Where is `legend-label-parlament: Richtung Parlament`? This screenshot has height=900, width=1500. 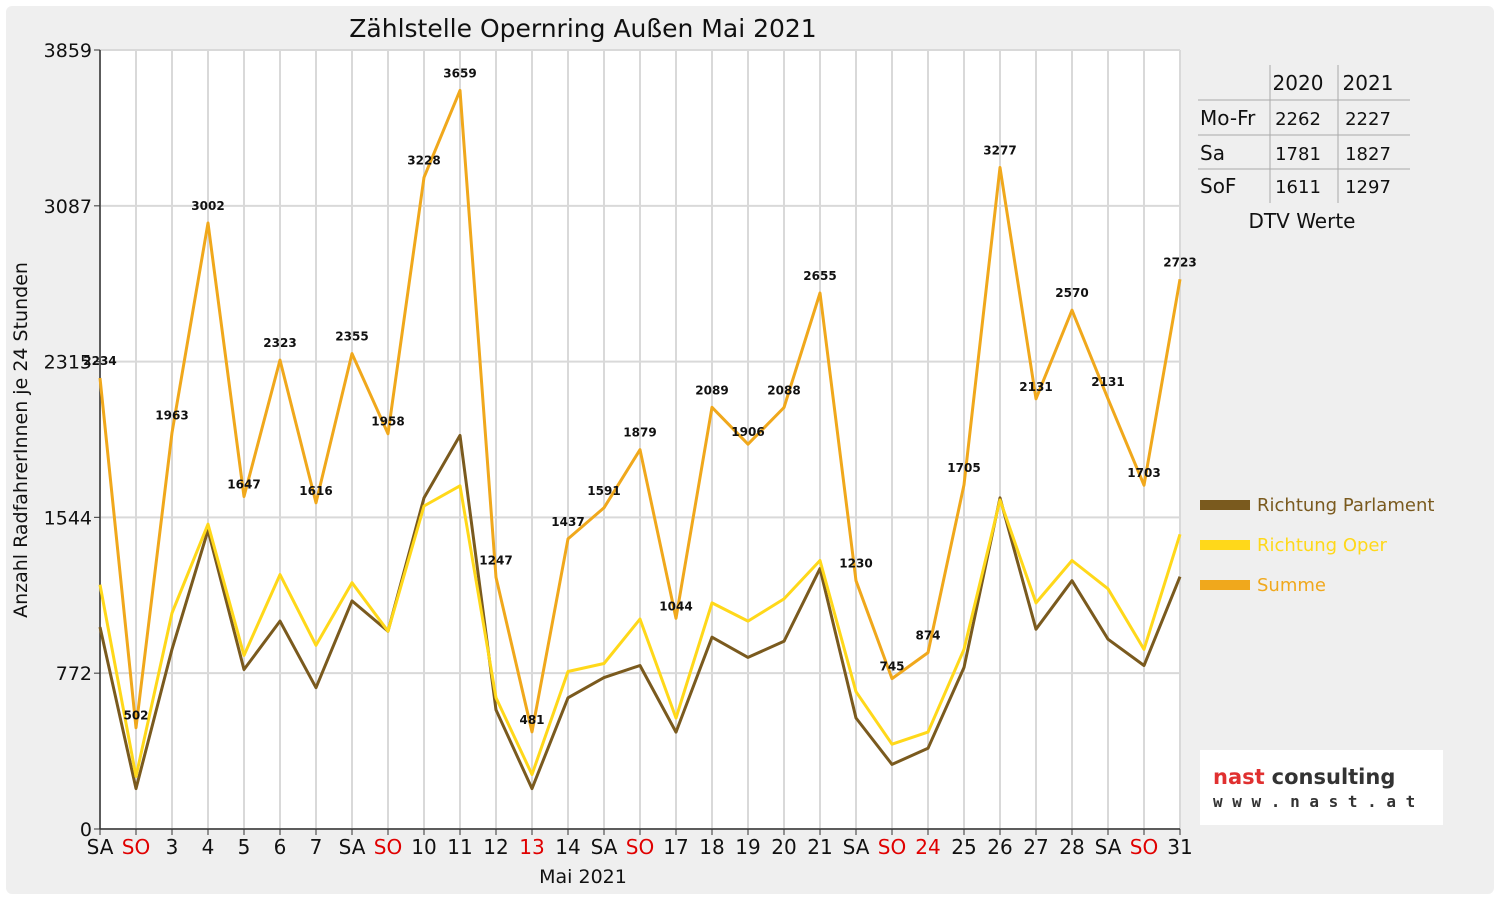
legend-label-parlament: Richtung Parlament is located at coordinates (1345, 505).